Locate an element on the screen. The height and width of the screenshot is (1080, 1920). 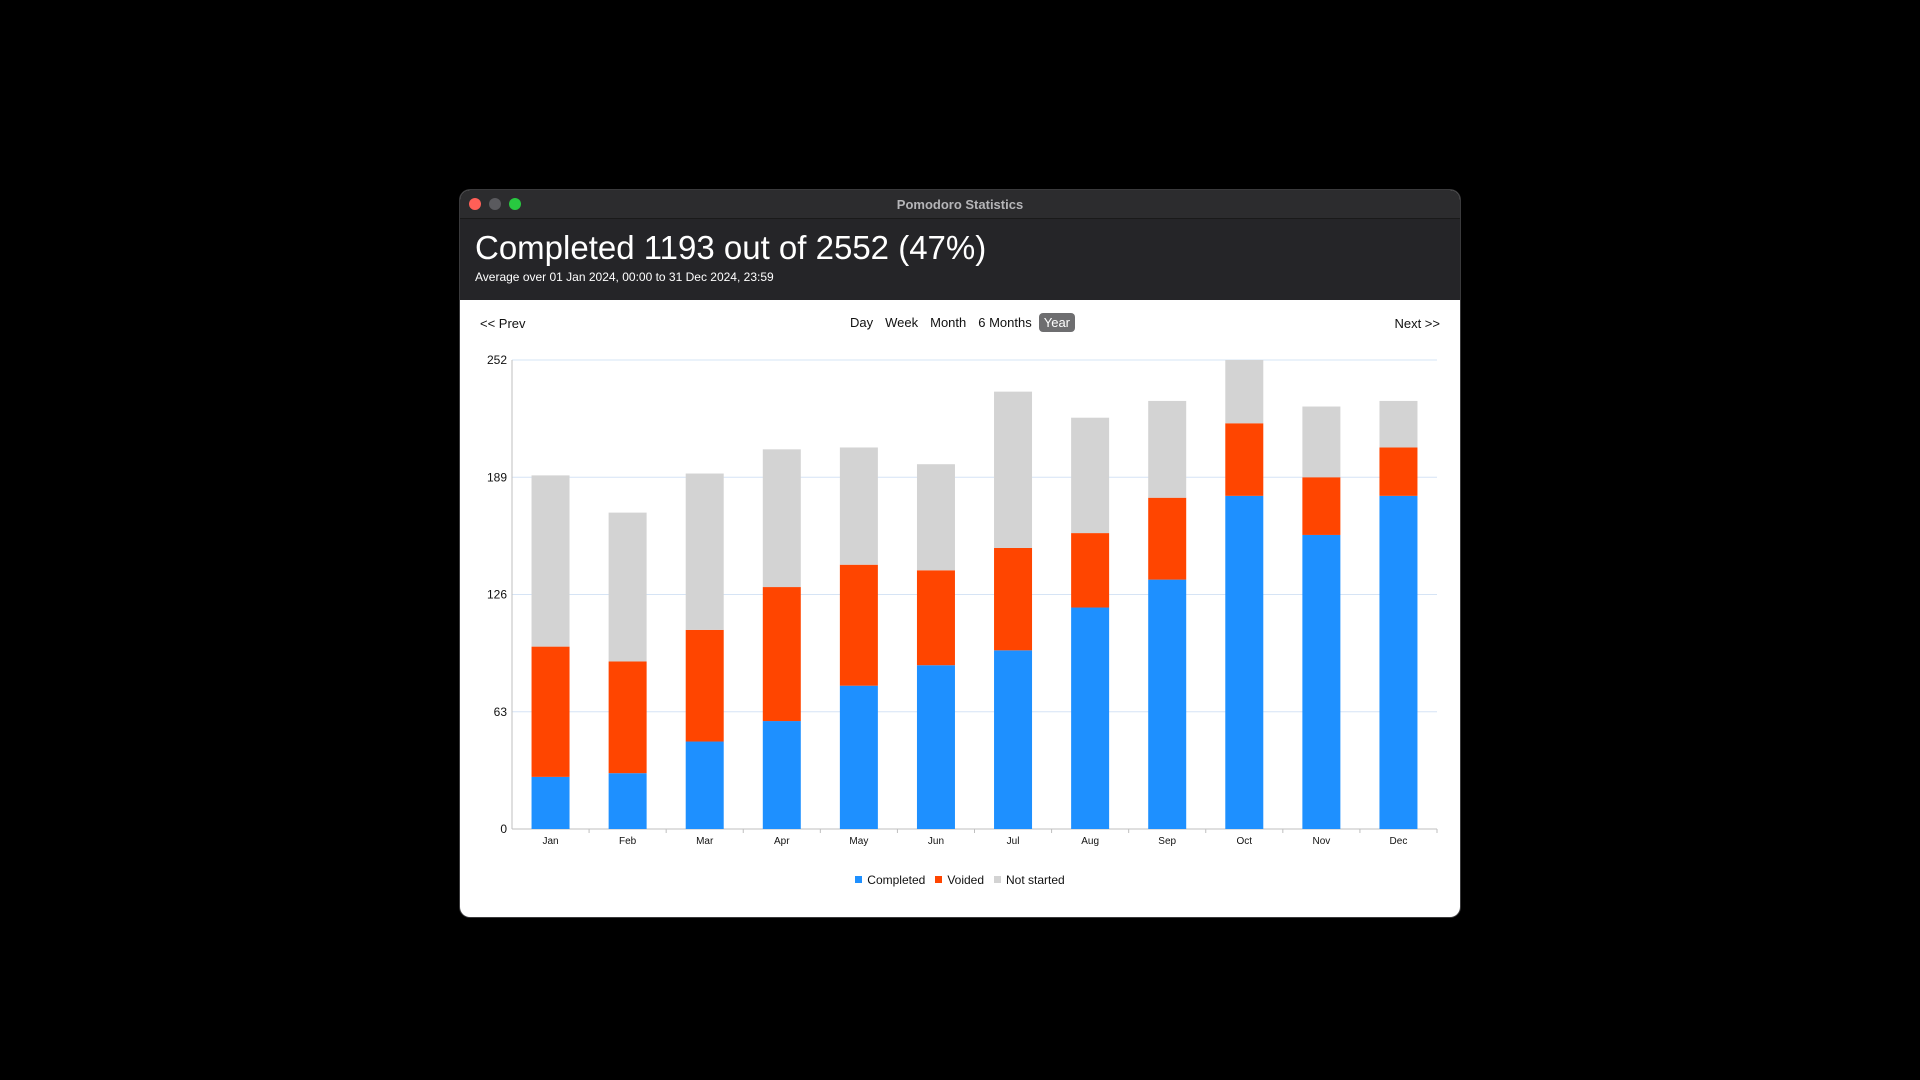
y-tick-label: 252 is located at coordinates (497, 360).